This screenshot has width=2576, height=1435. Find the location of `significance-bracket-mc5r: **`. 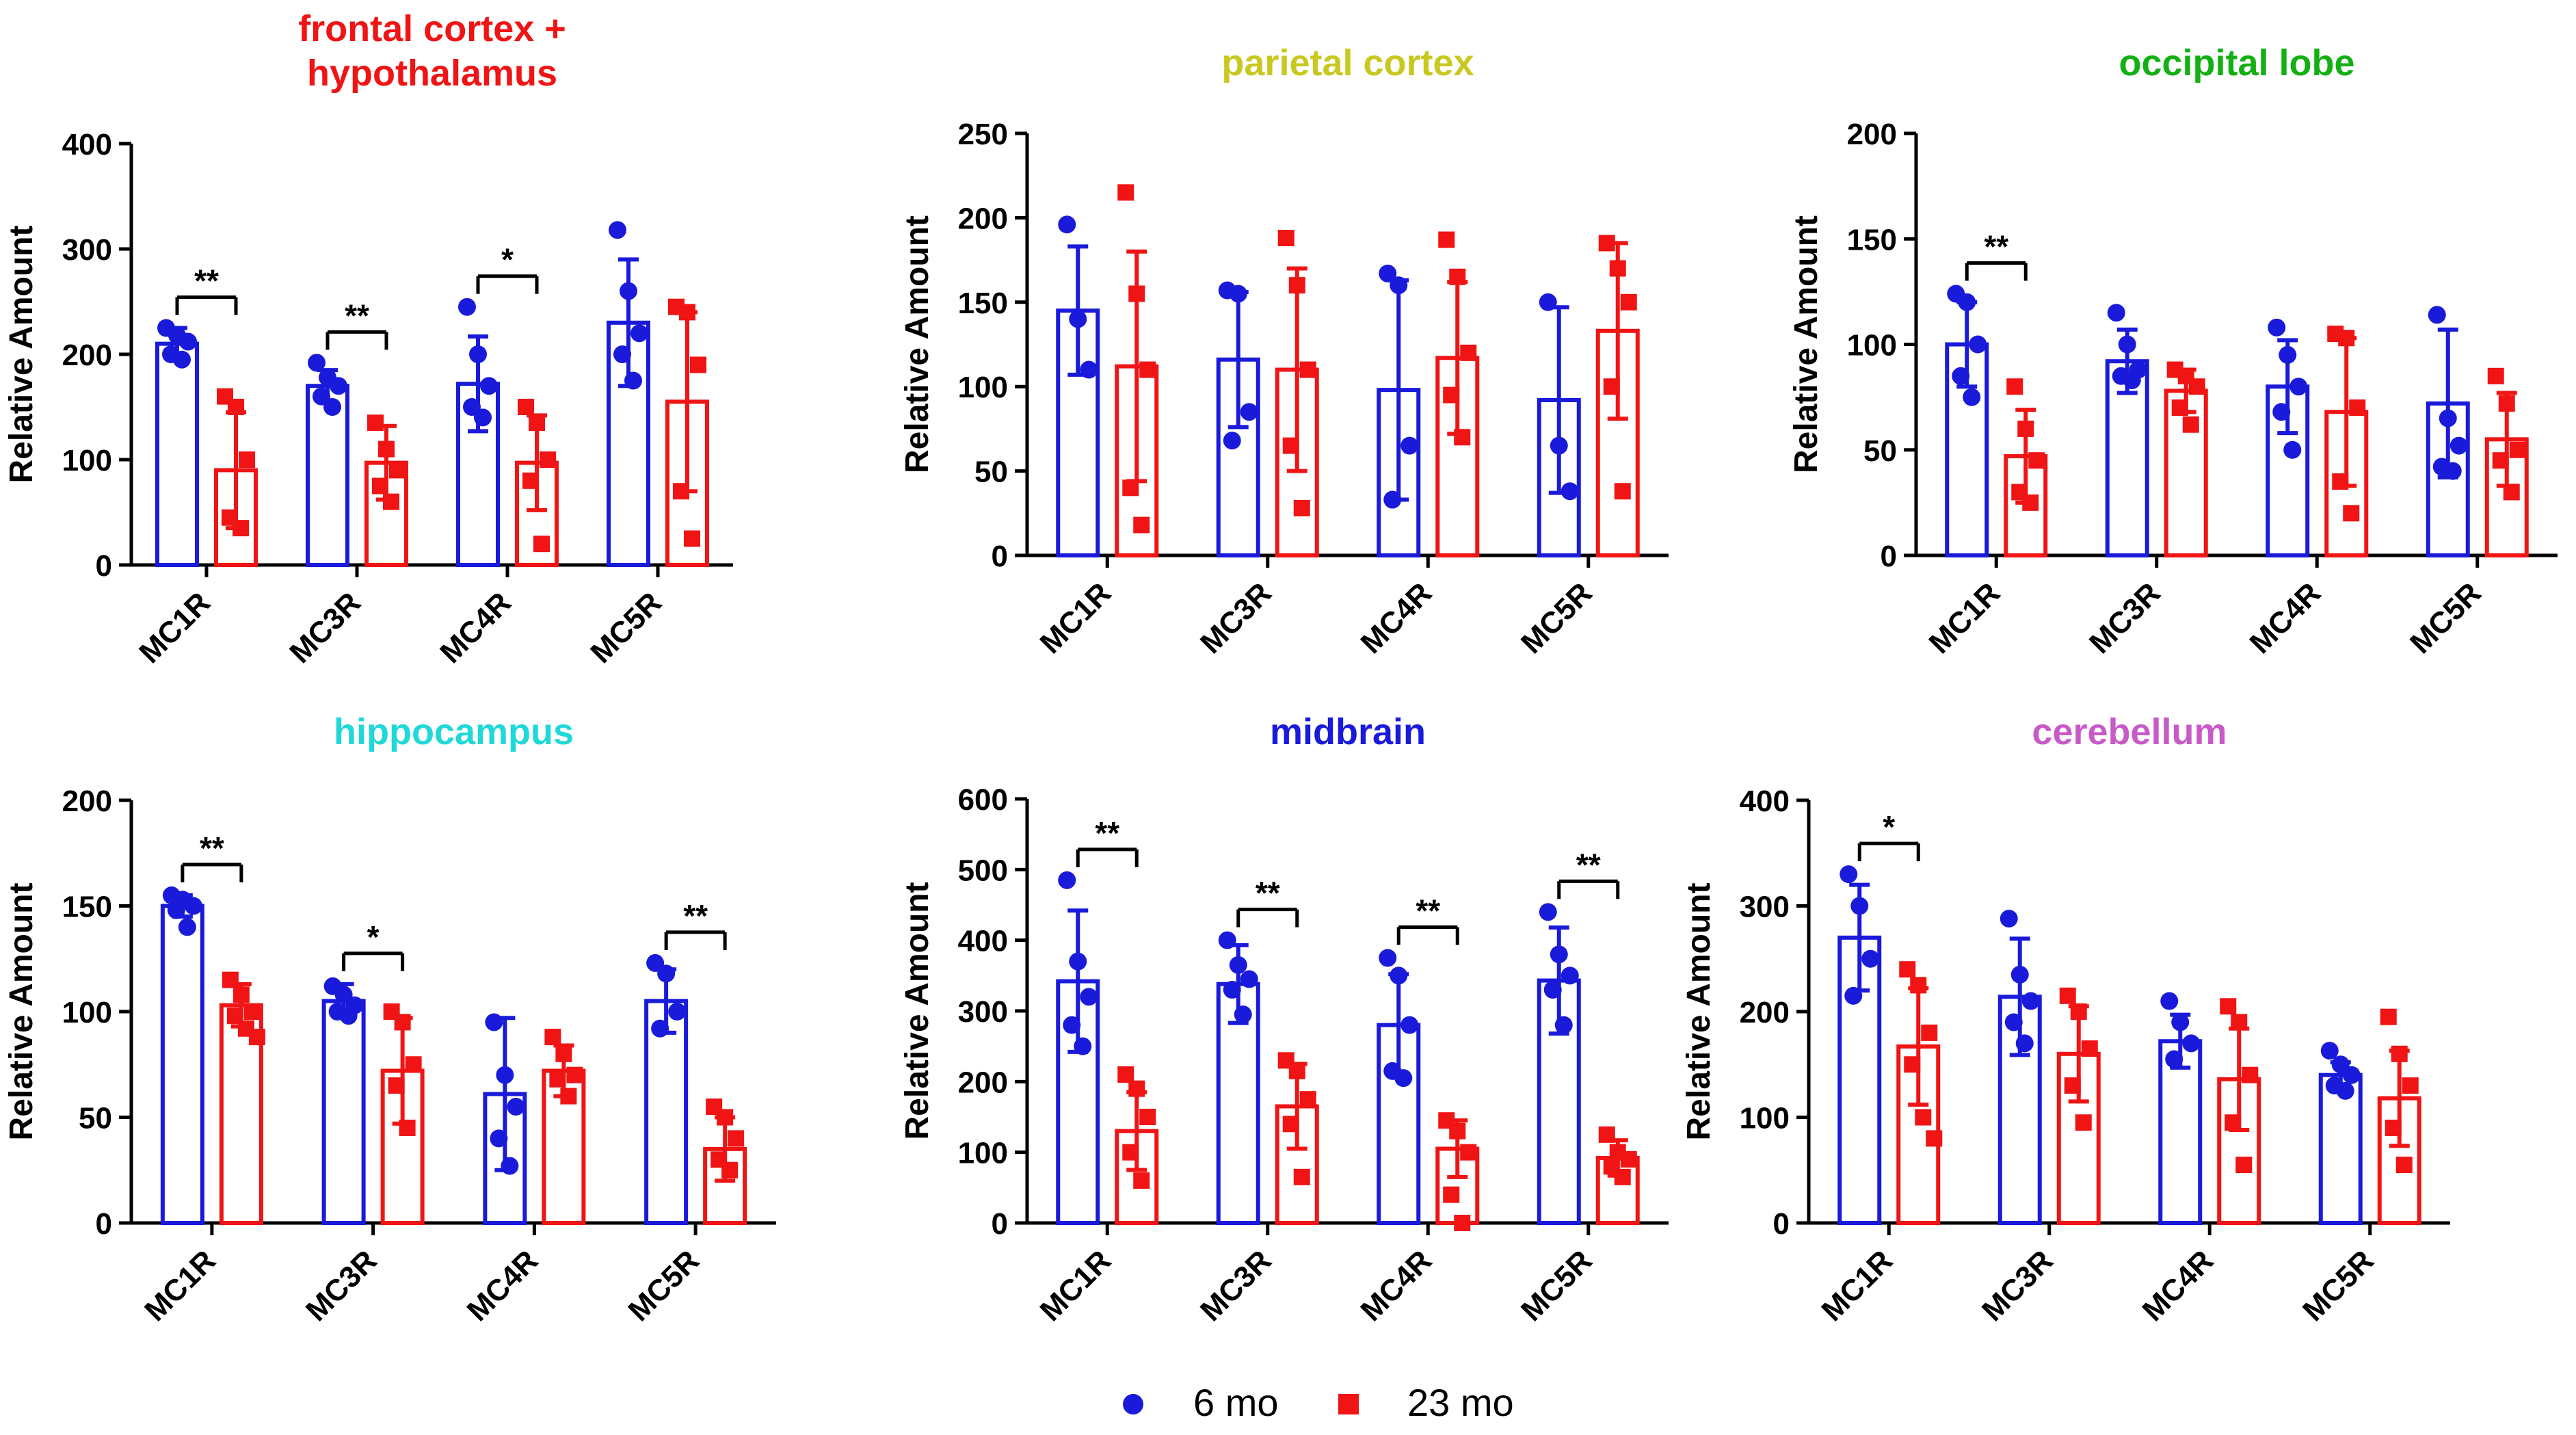

significance-bracket-mc5r: ** is located at coordinates (1588, 873).